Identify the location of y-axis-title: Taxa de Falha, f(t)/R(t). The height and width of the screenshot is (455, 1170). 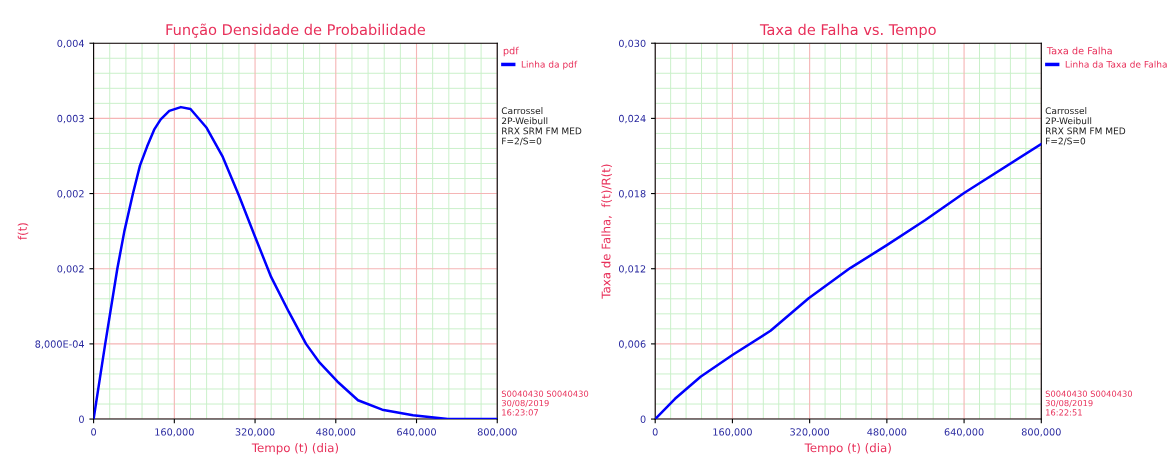
(606, 231).